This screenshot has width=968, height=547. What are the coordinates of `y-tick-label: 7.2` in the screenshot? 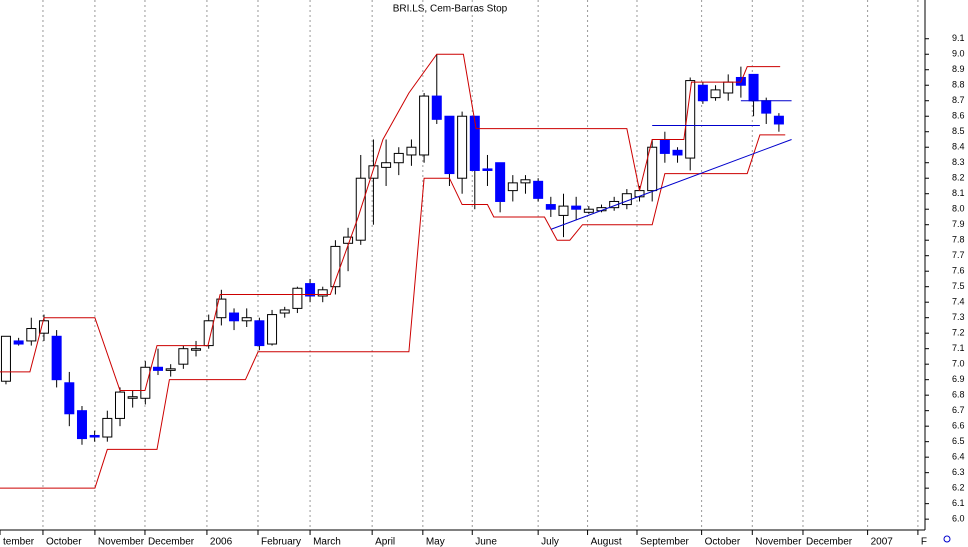 It's located at (958, 333).